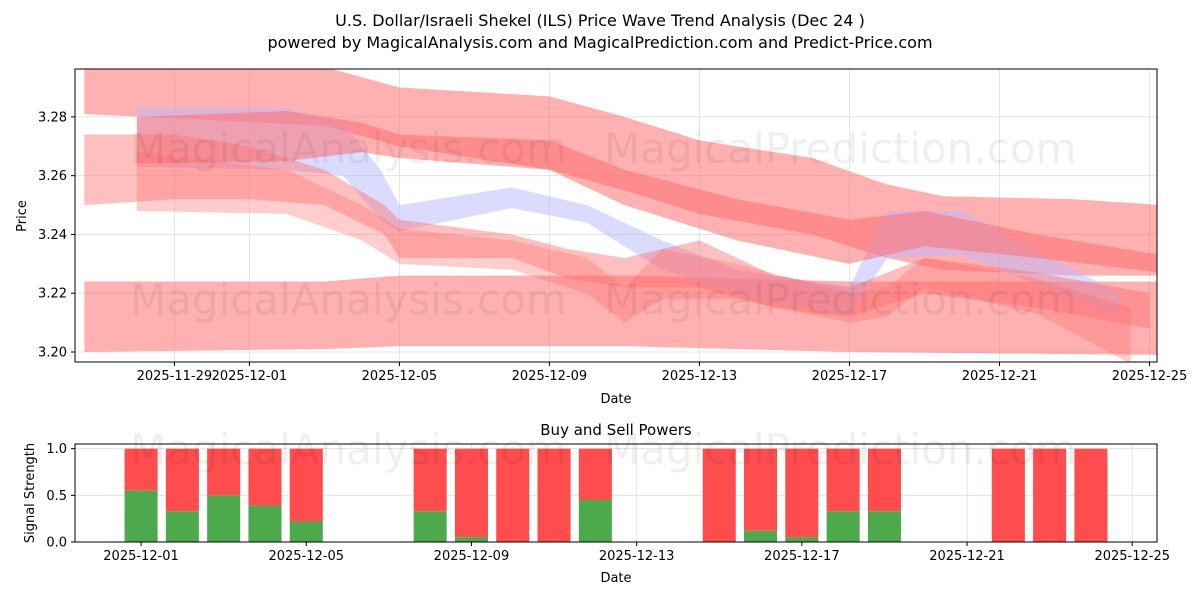 This screenshot has height=604, width=1200. Describe the element at coordinates (472, 556) in the screenshot. I see `signal-x-tick-label: 2025-12-09` at that location.